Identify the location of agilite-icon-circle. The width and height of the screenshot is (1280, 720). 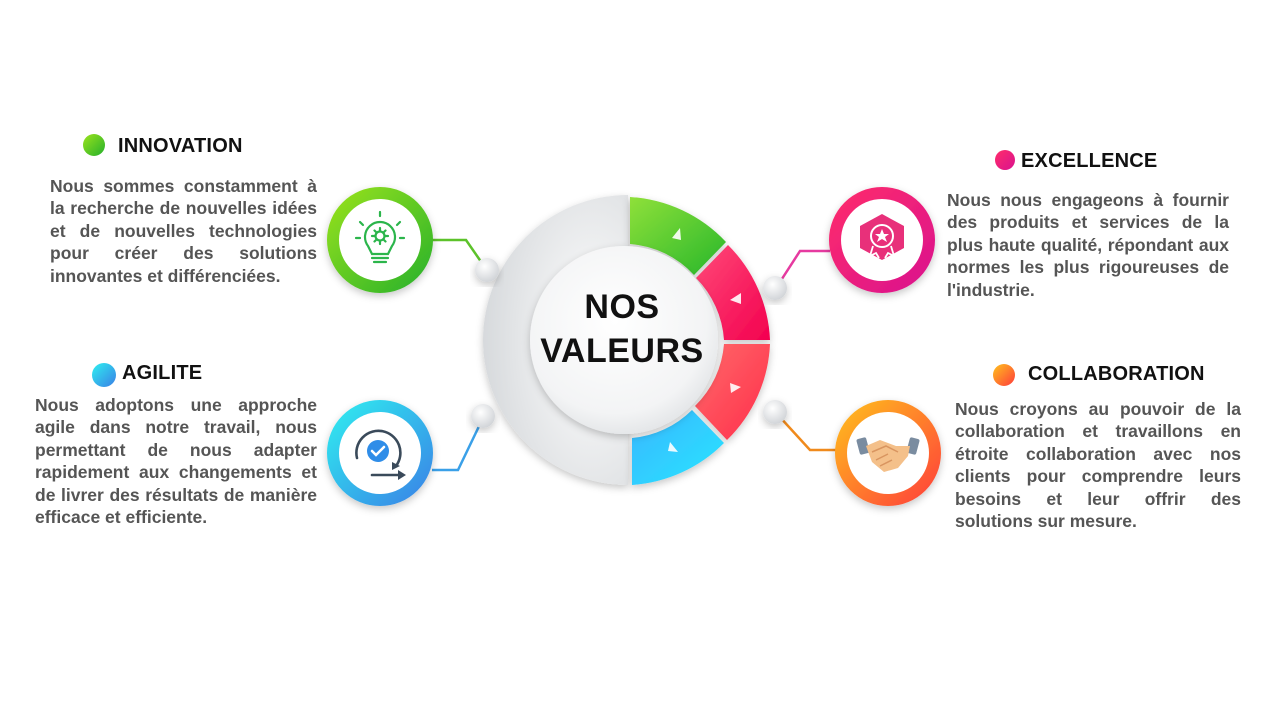
(380, 453).